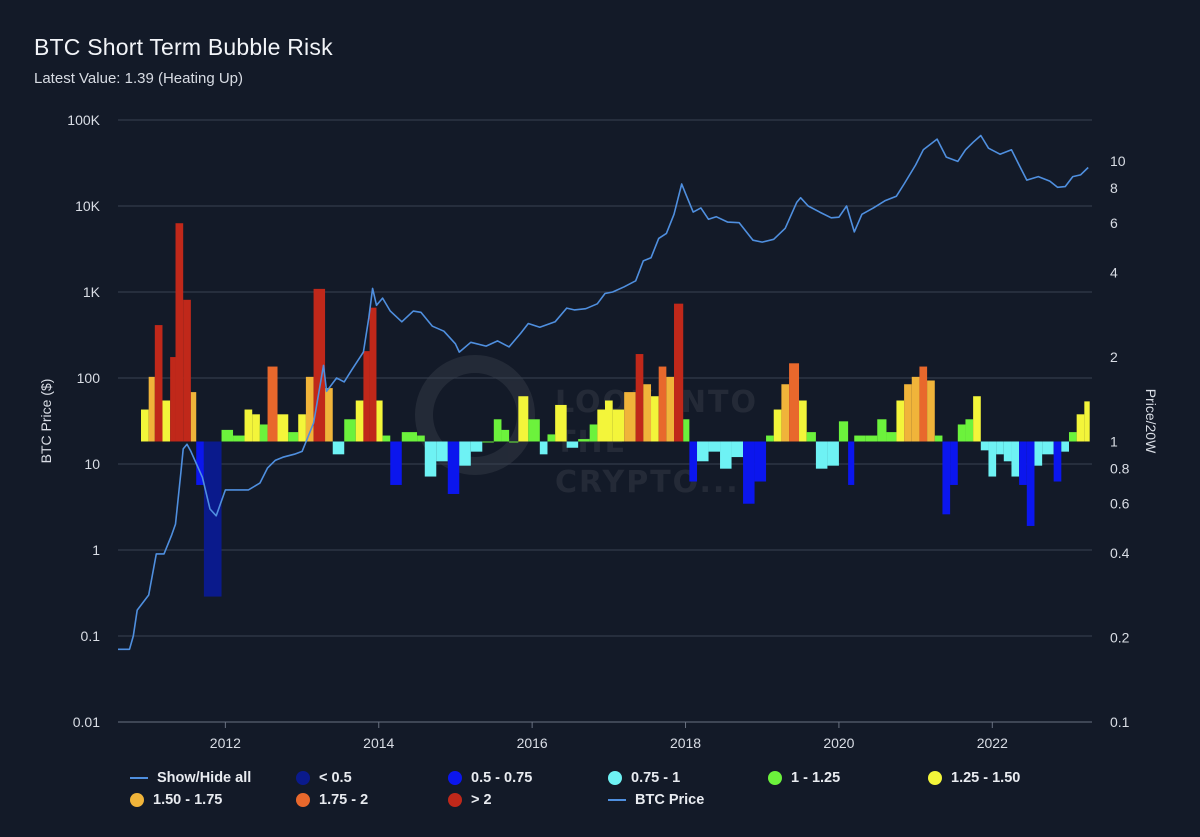 The height and width of the screenshot is (837, 1200). What do you see at coordinates (470, 800) in the screenshot?
I see `legend-item: > 2` at bounding box center [470, 800].